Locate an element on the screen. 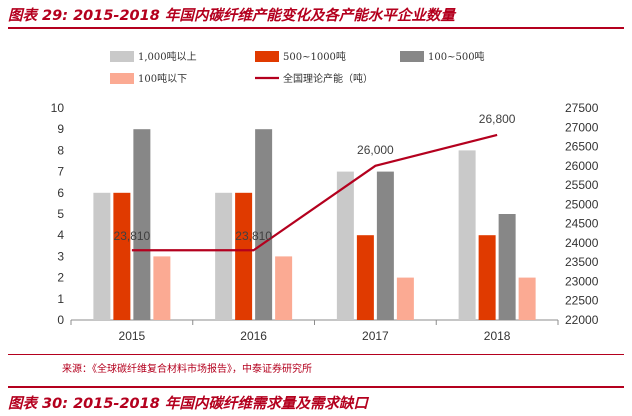 The height and width of the screenshot is (416, 632). y-left-tick-label: 5 is located at coordinates (60, 214).